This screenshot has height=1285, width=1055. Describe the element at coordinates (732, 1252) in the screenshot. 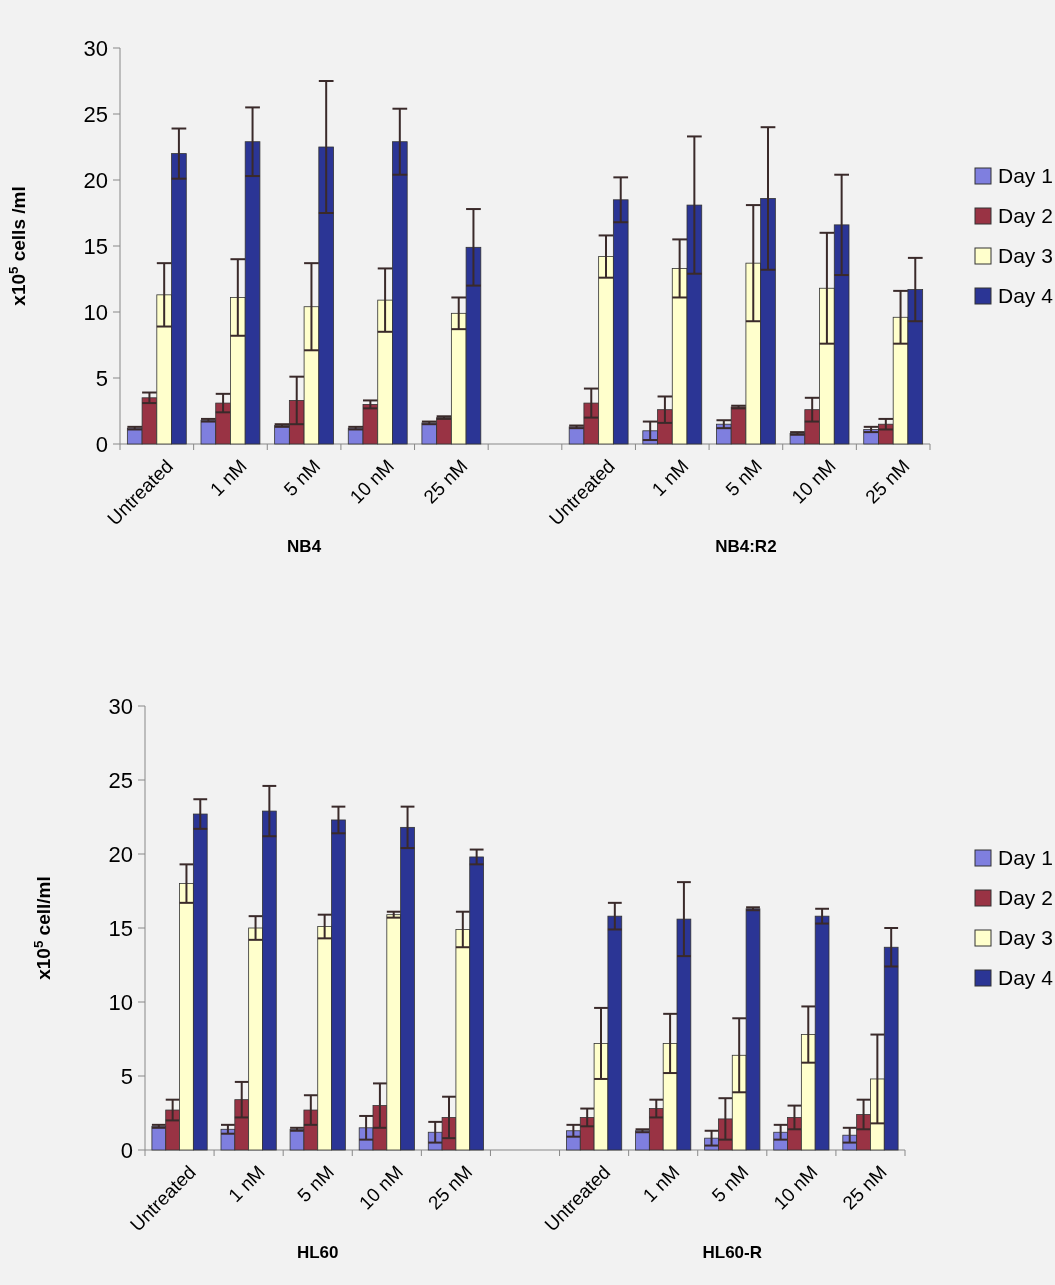

I see `text: HL60-R` at that location.